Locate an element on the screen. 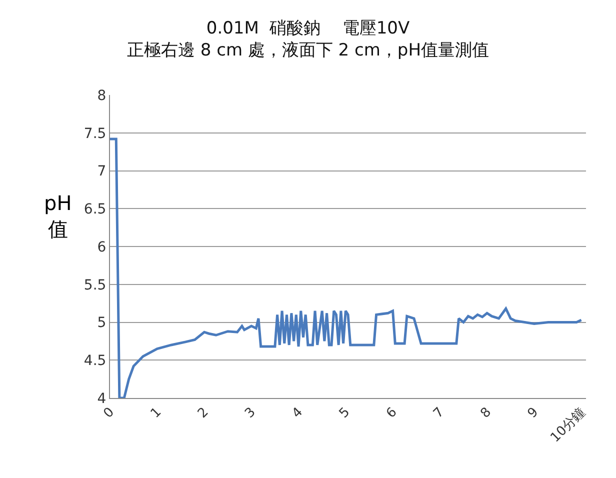  x-tick-label: 0 is located at coordinates (109, 413).